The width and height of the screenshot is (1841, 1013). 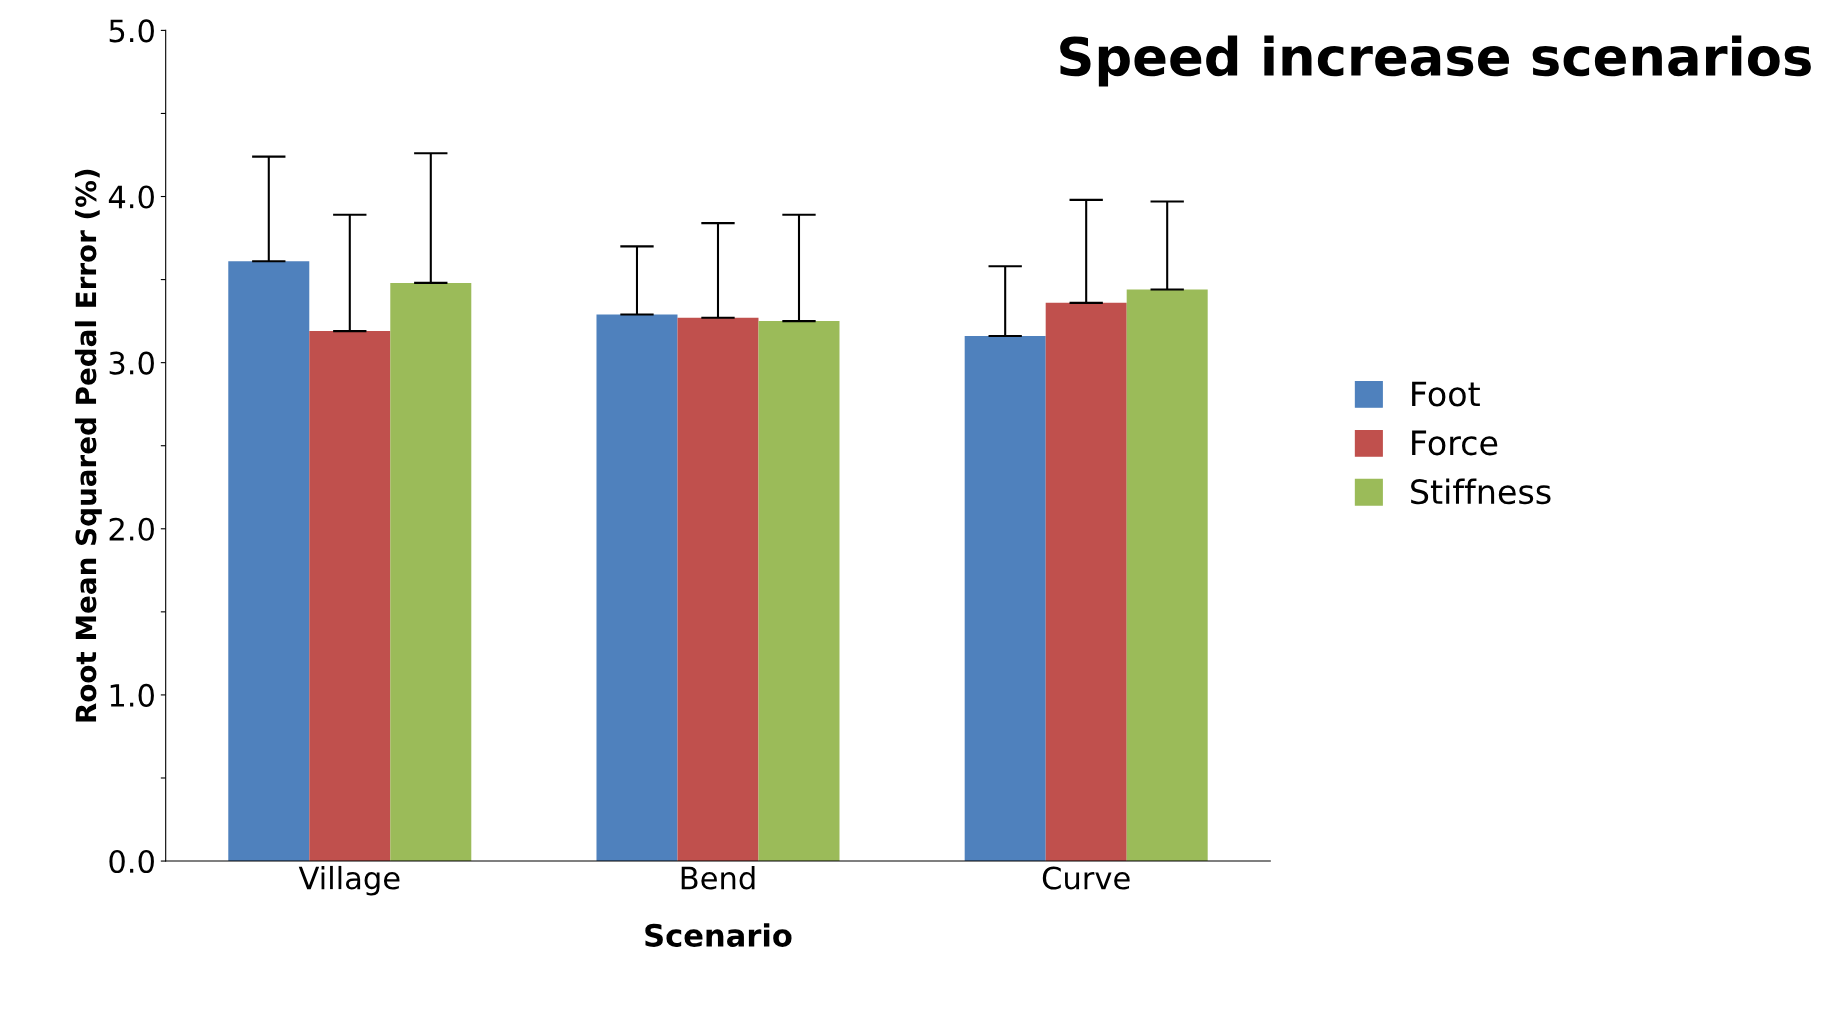 I want to click on y-axis-title: Root Mean Squared Pedal Error (%), so click(x=88, y=445).